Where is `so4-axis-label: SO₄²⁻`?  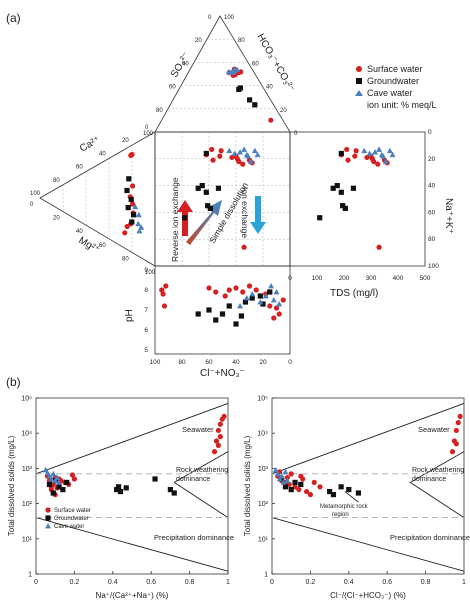 so4-axis-label: SO₄²⁻ is located at coordinates (180, 64).